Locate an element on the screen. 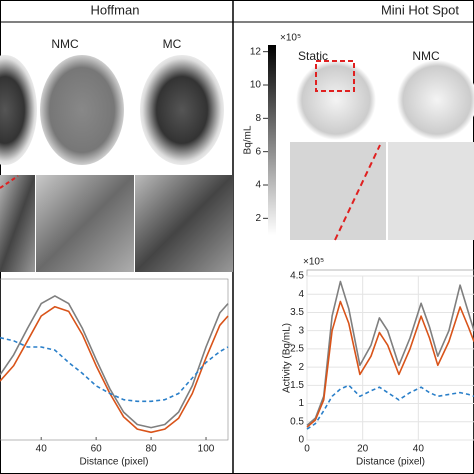 The image size is (474, 474). right-label: Static is located at coordinates (313, 56).